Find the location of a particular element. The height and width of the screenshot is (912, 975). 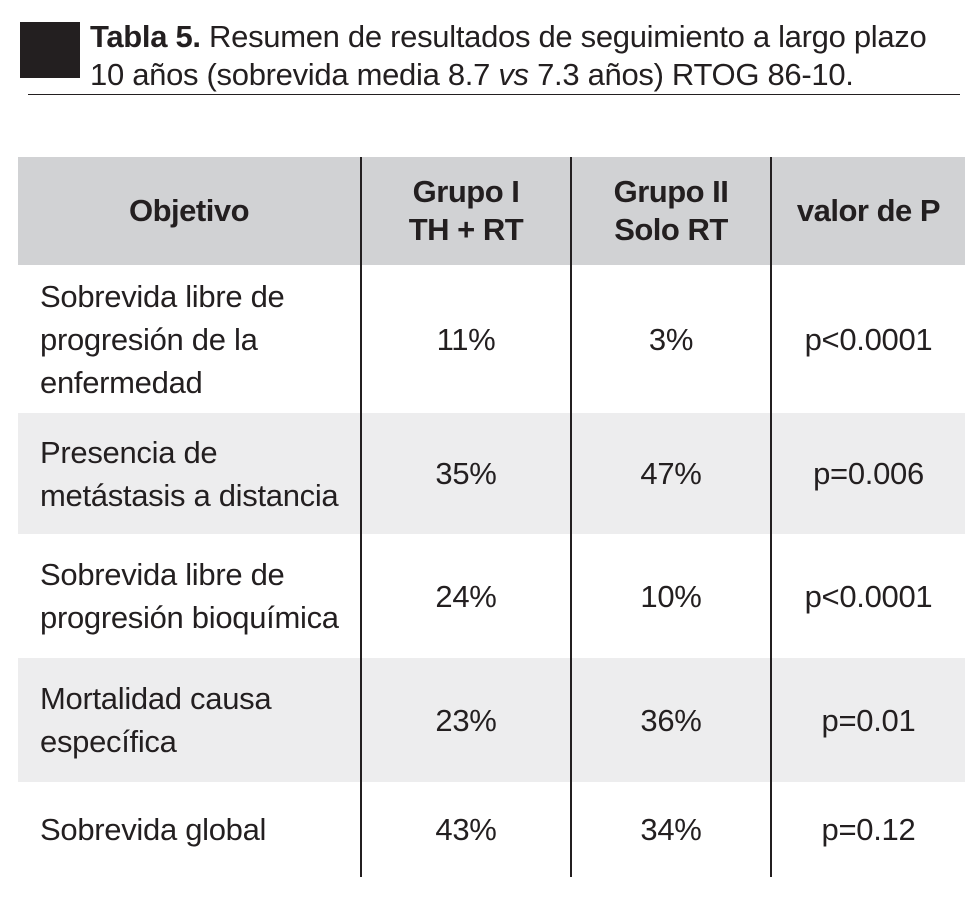

caption-label: Tabla 5. is located at coordinates (145, 36).